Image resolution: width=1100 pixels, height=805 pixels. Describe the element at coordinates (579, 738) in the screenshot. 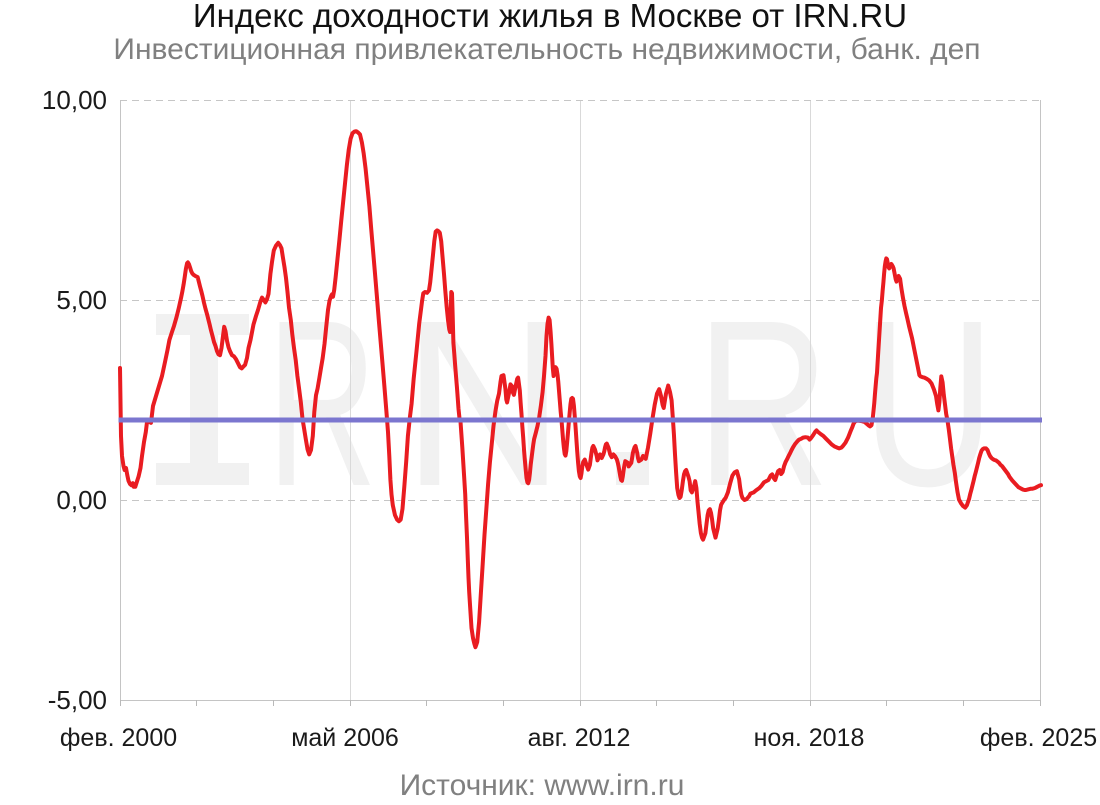

I see `svg-text: авг. 2012` at that location.